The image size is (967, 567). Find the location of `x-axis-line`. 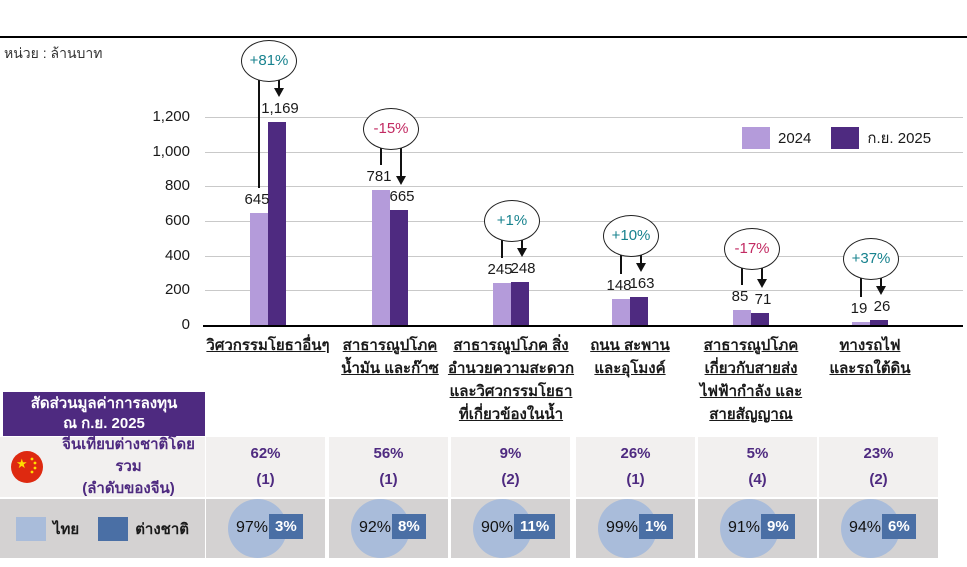

x-axis-line is located at coordinates (583, 326).